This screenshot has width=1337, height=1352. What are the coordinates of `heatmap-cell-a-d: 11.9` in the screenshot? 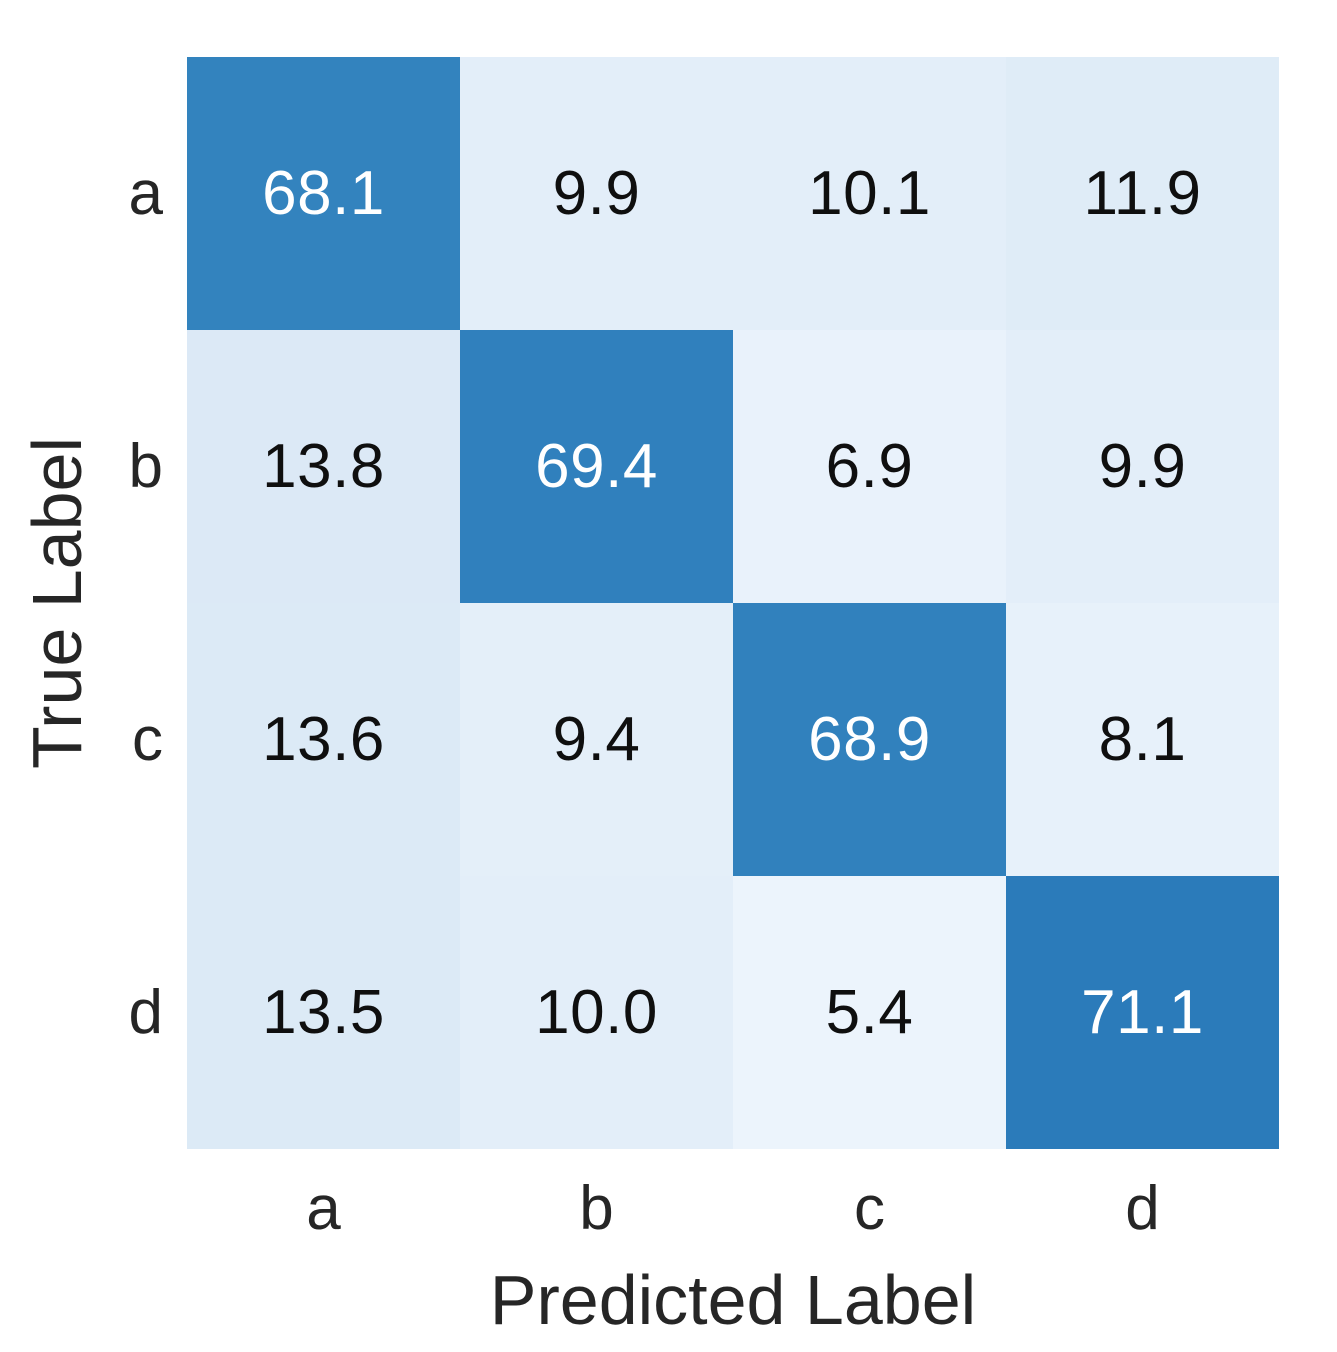 It's located at (1142, 193).